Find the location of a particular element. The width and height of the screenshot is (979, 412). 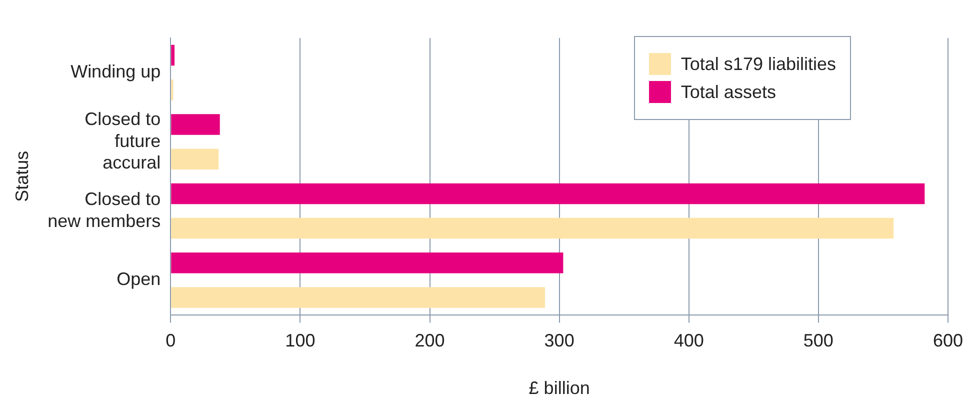

x-tick-label: 500 is located at coordinates (818, 340).